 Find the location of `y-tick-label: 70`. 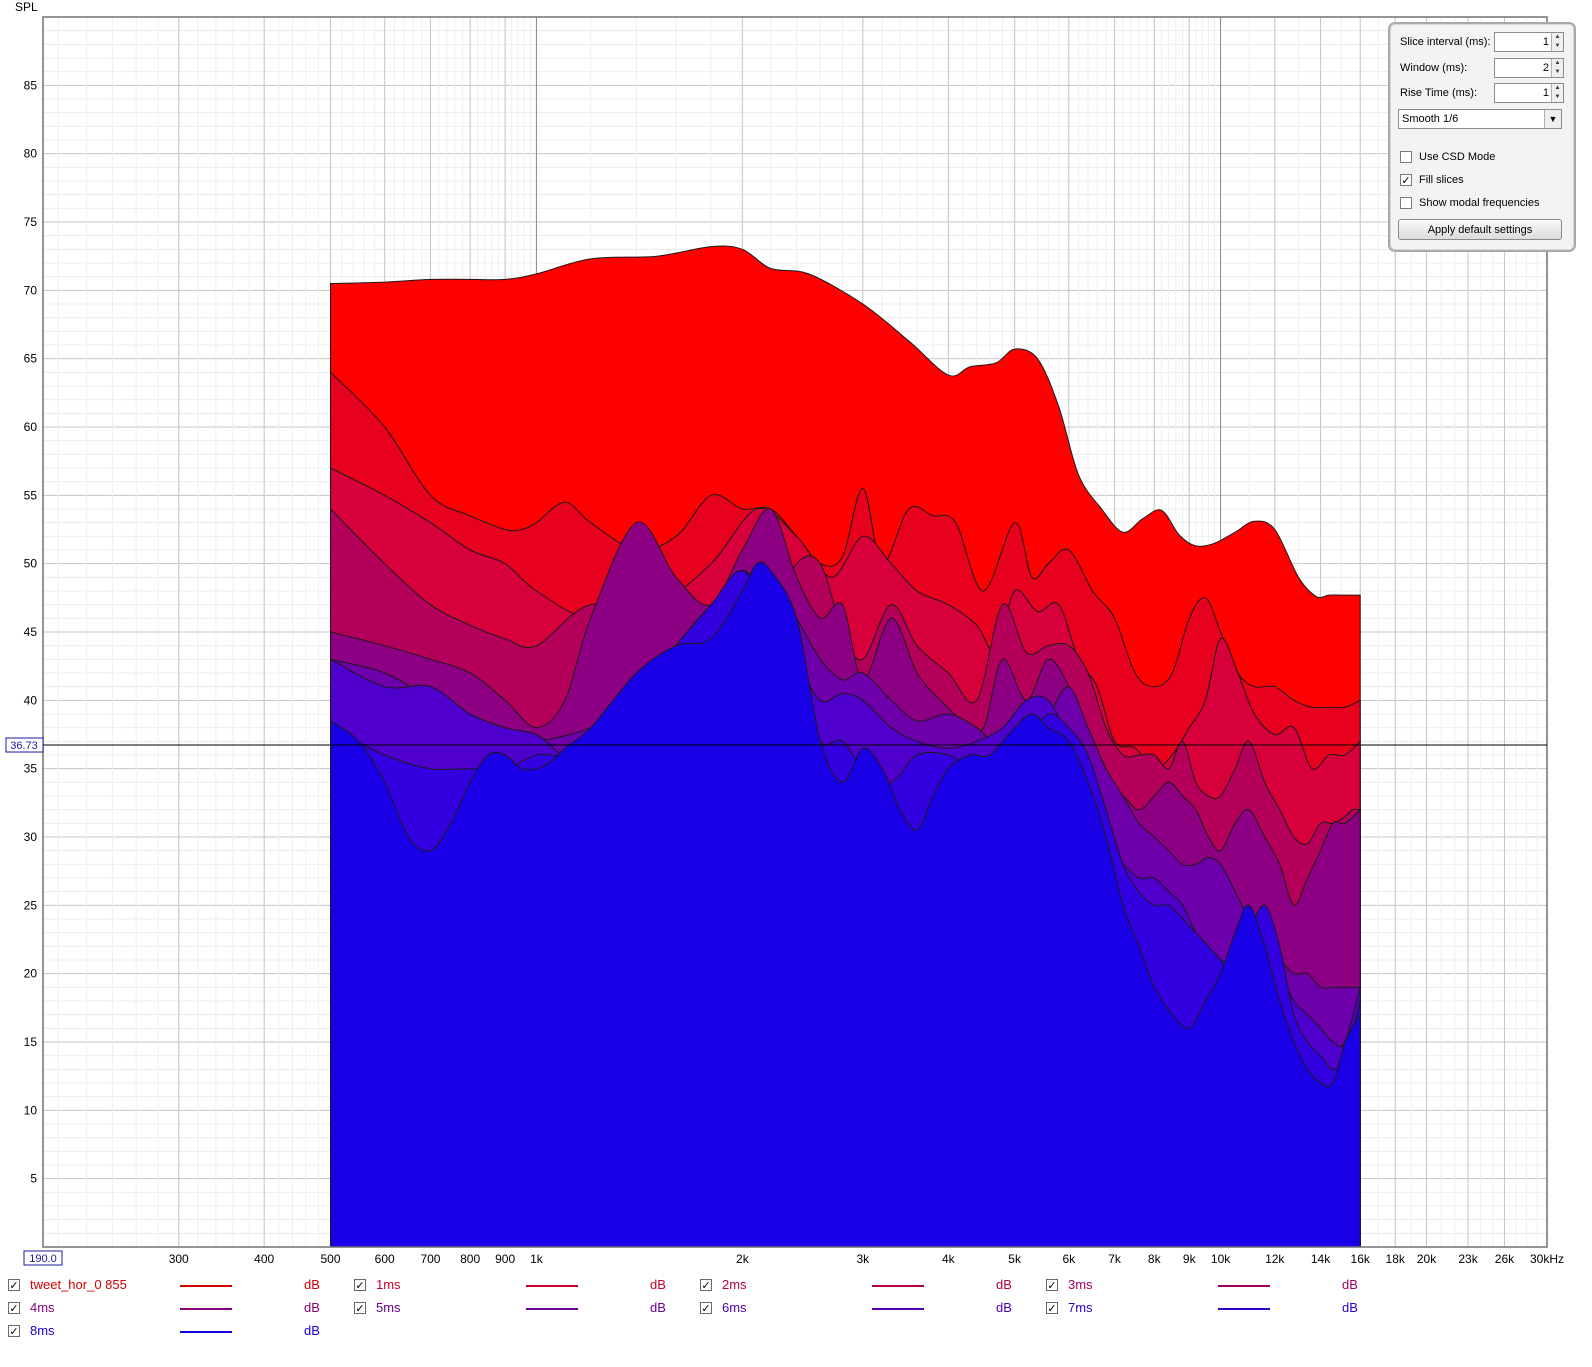

y-tick-label: 70 is located at coordinates (31, 290).